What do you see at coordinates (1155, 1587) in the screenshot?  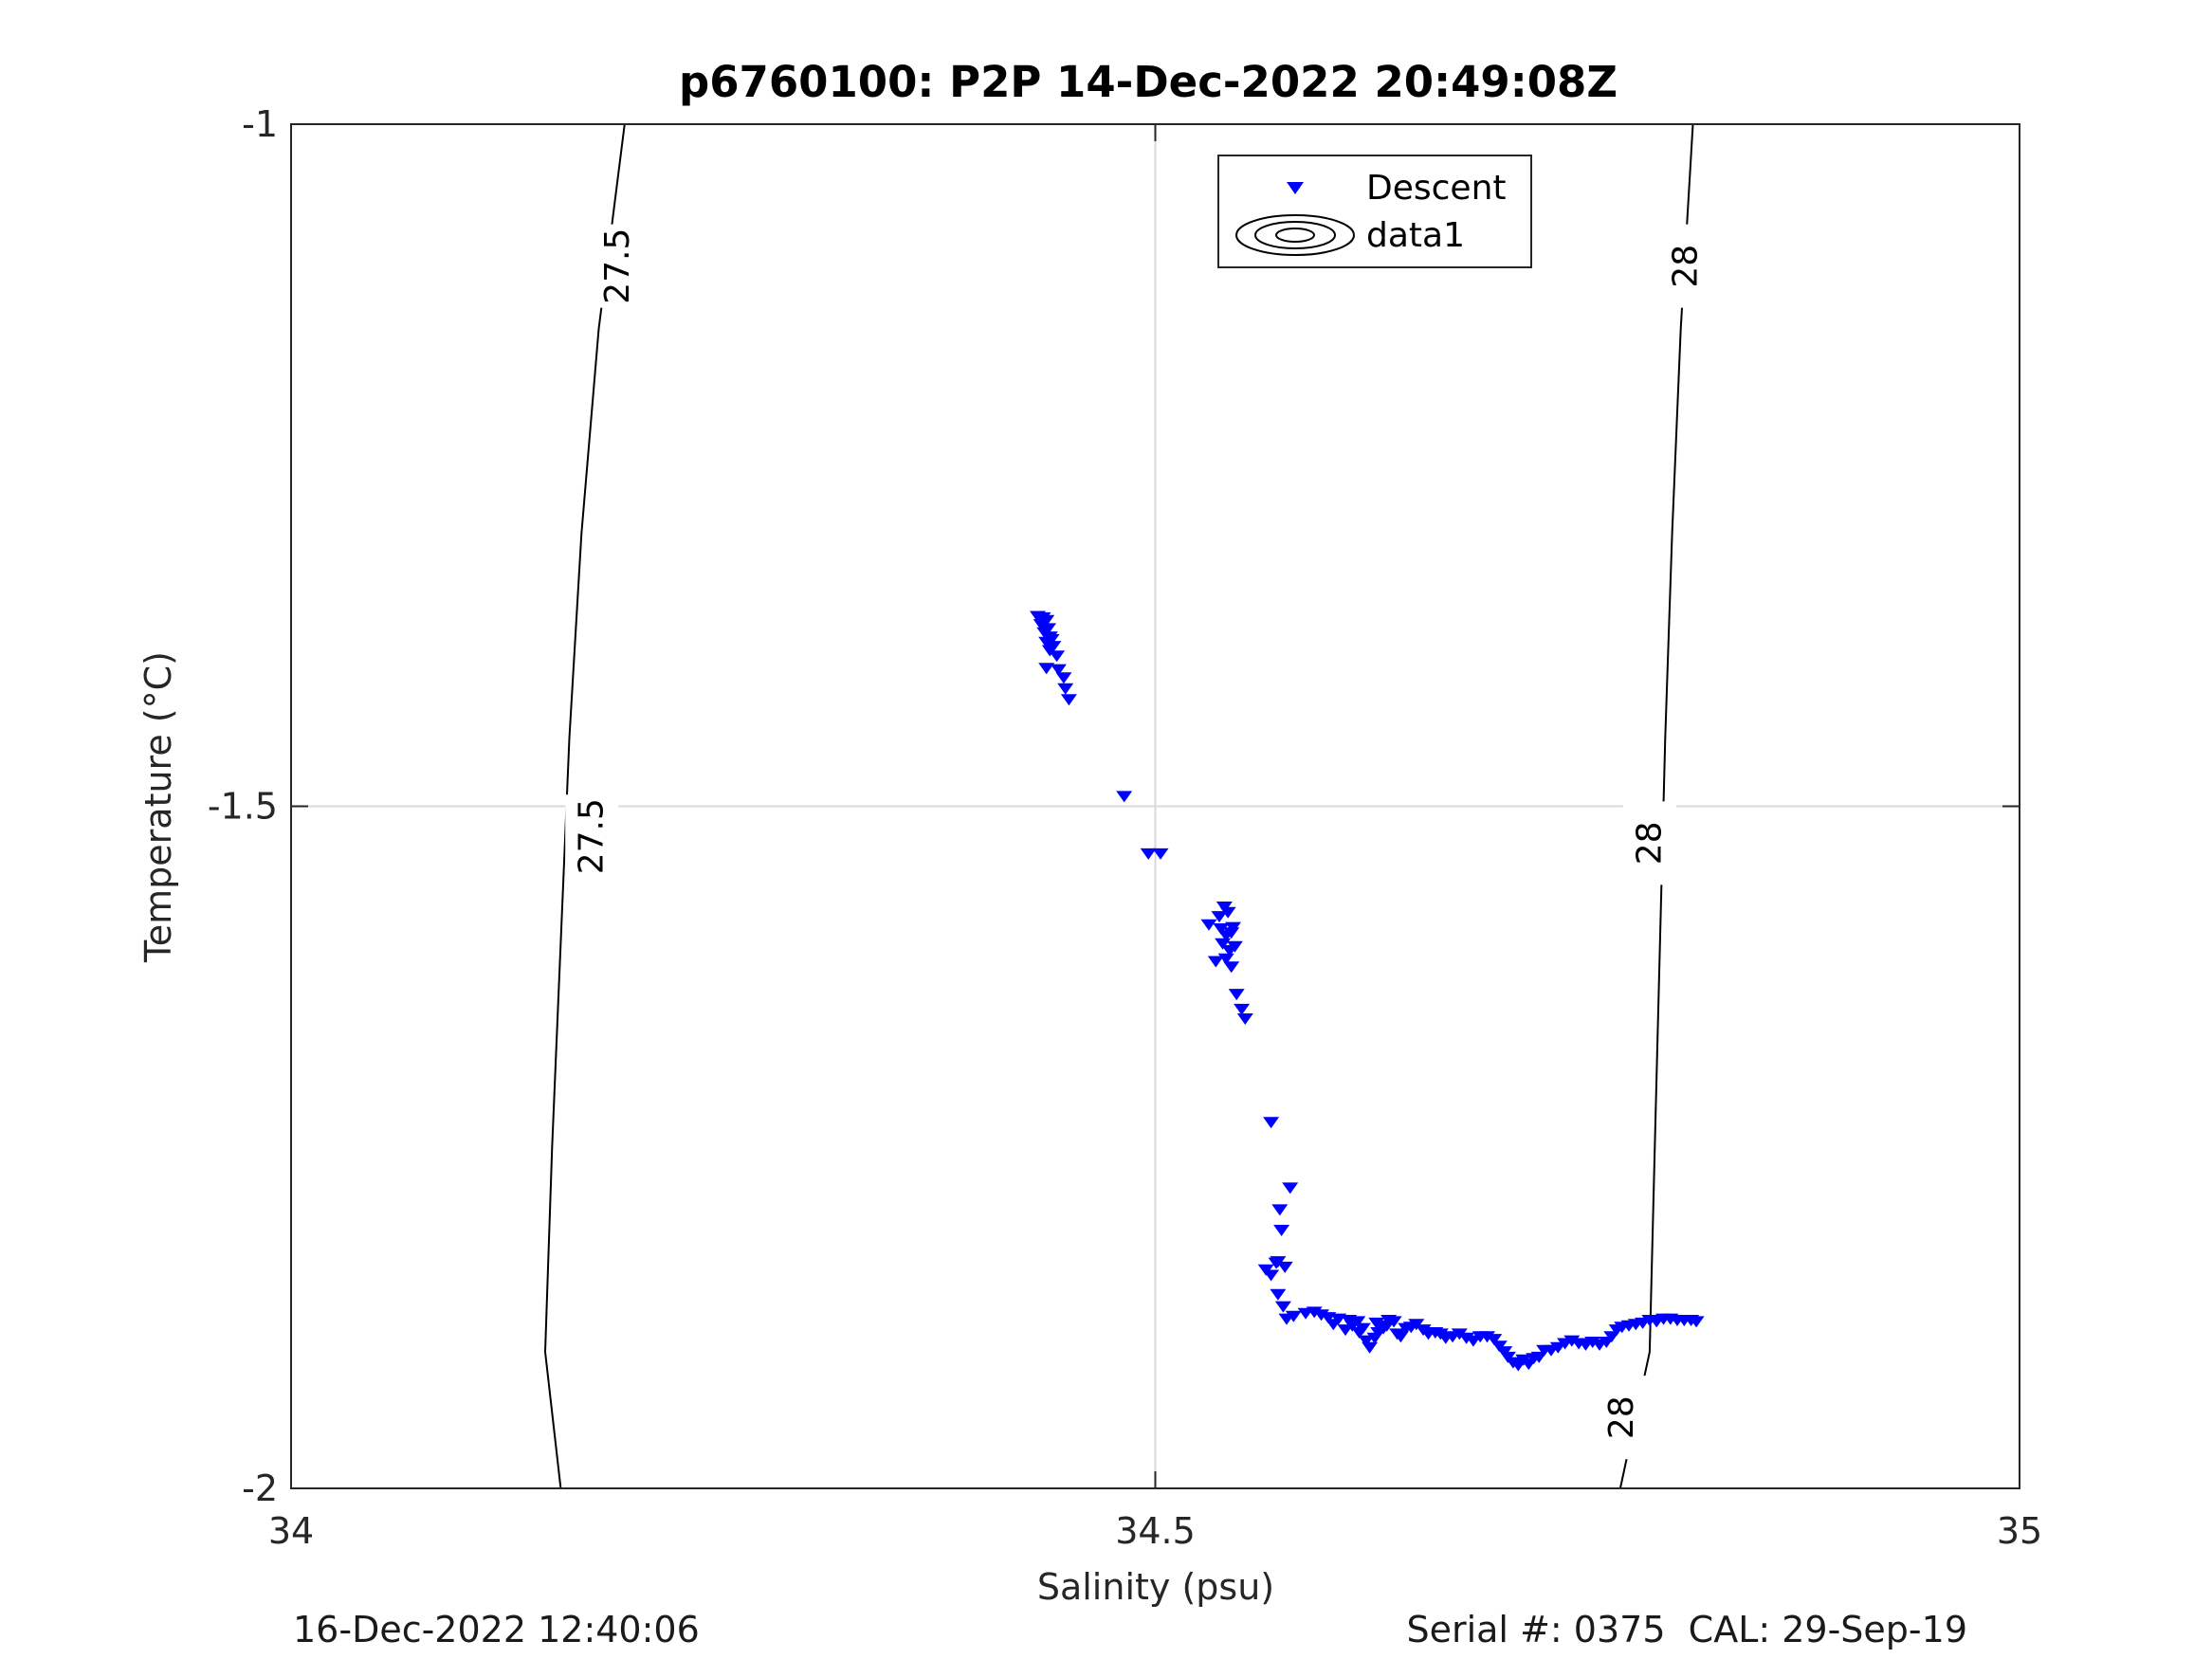 I see `x-axis-label: Salinity (psu)` at bounding box center [1155, 1587].